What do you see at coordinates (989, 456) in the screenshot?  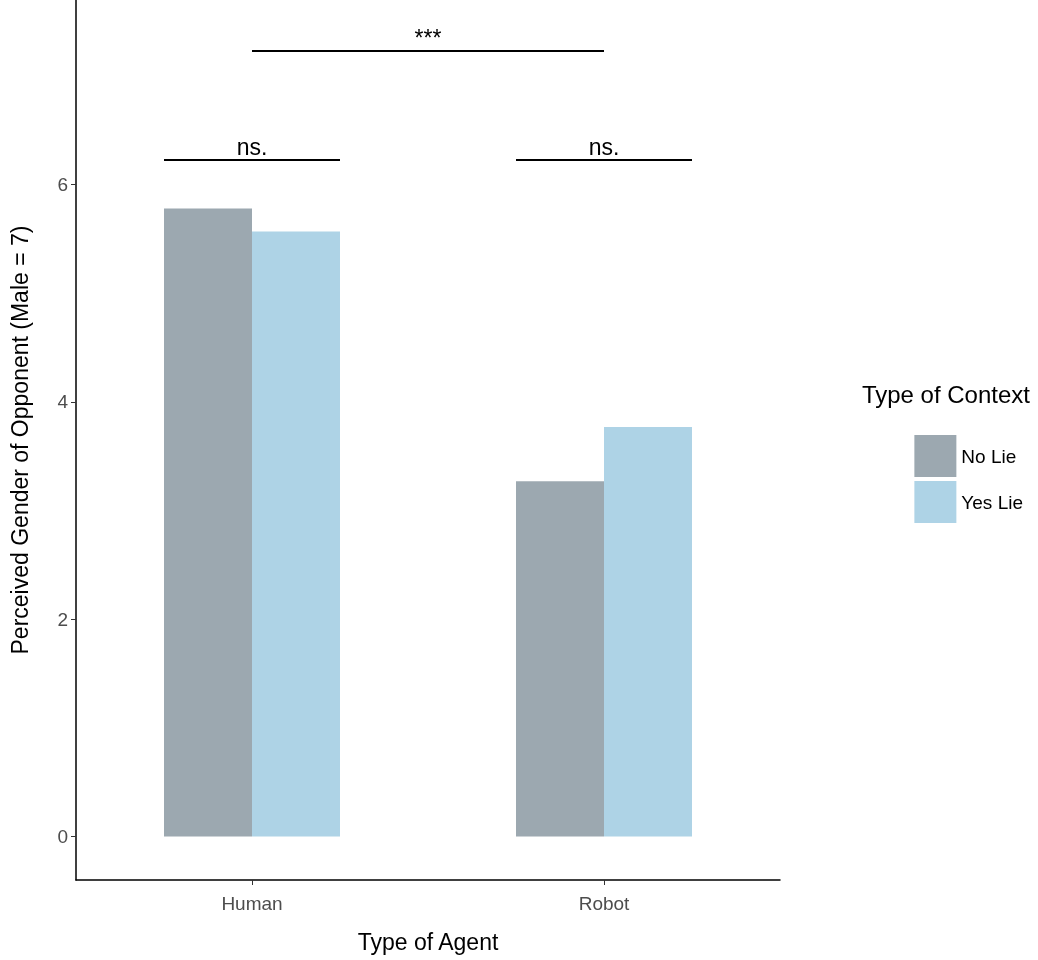 I see `legend-label: No Lie` at bounding box center [989, 456].